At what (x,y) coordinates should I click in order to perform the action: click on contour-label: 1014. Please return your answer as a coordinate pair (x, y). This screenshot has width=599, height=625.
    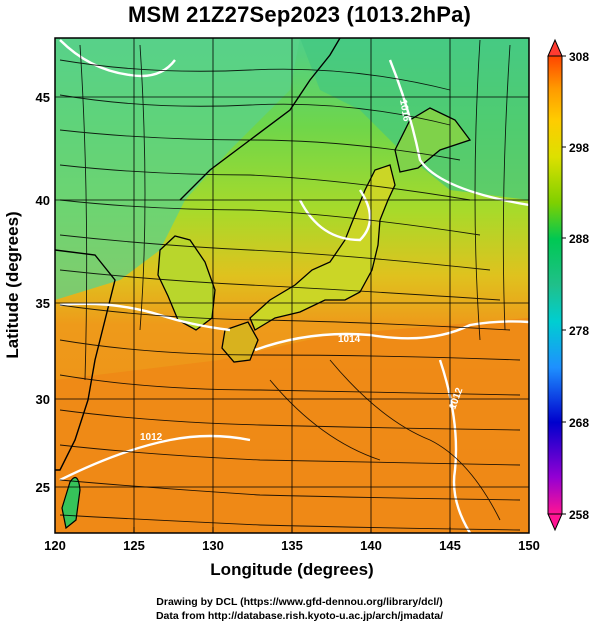
    Looking at the image, I should click on (349, 339).